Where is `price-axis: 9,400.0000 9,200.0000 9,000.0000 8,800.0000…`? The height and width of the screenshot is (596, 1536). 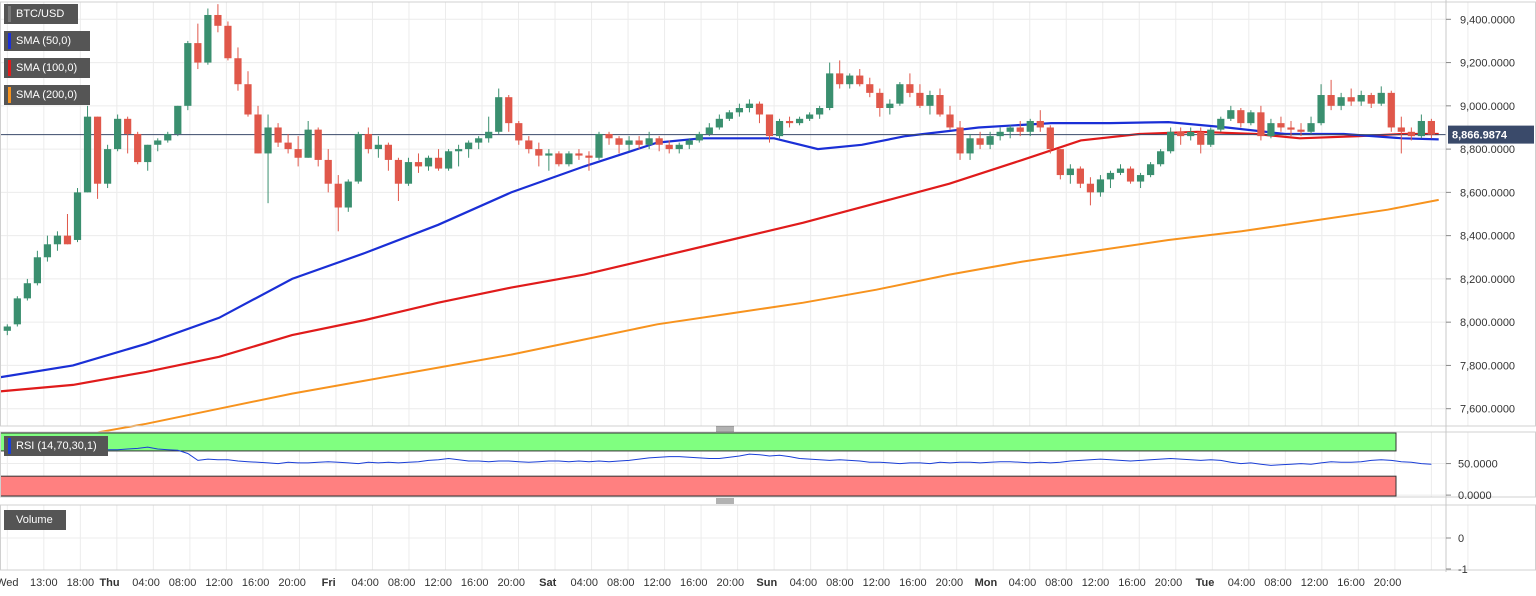
price-axis: 9,400.0000 9,200.0000 9,000.0000 8,800.0000… is located at coordinates (1490, 295).